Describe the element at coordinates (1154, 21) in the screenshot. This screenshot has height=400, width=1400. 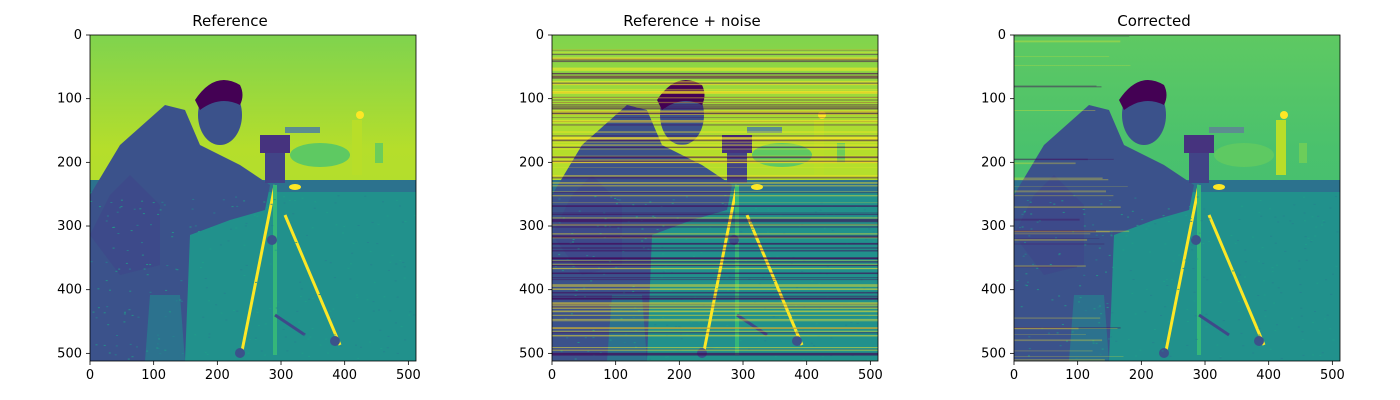
I see `panel-title: Corrected` at that location.